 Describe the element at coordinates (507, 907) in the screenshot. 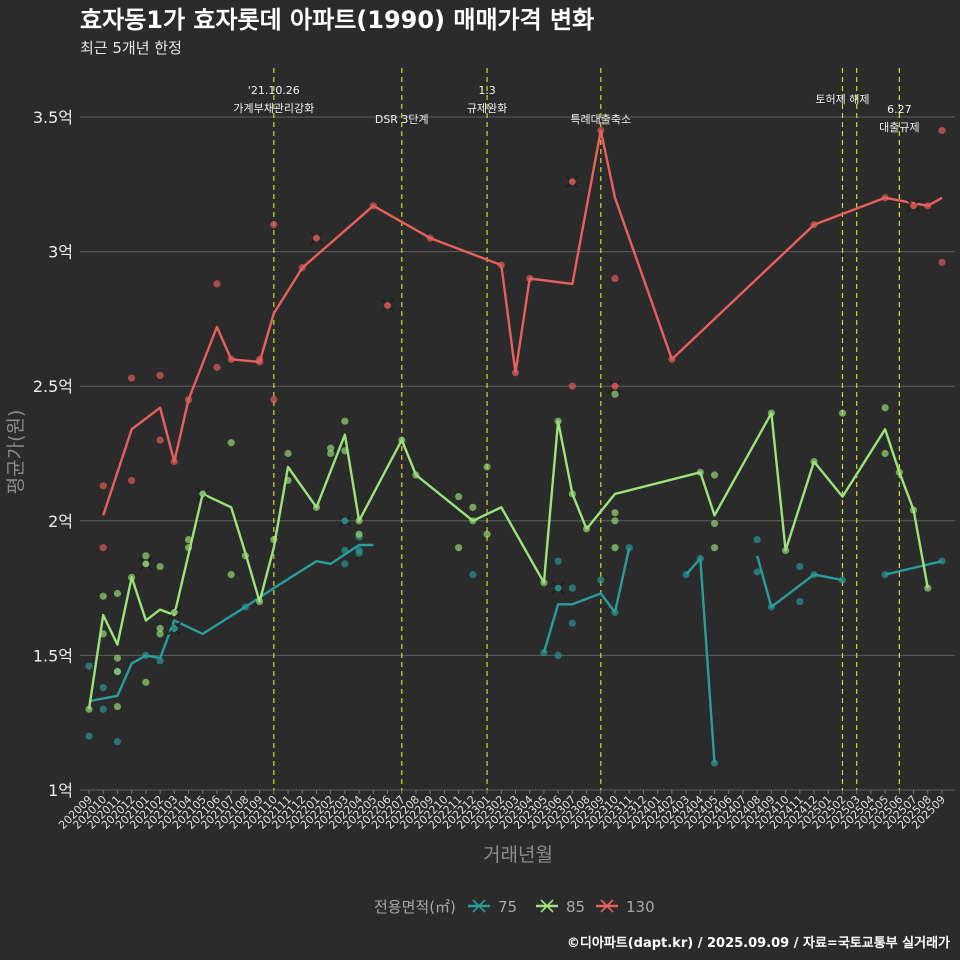

I see `legend-label: 75` at that location.